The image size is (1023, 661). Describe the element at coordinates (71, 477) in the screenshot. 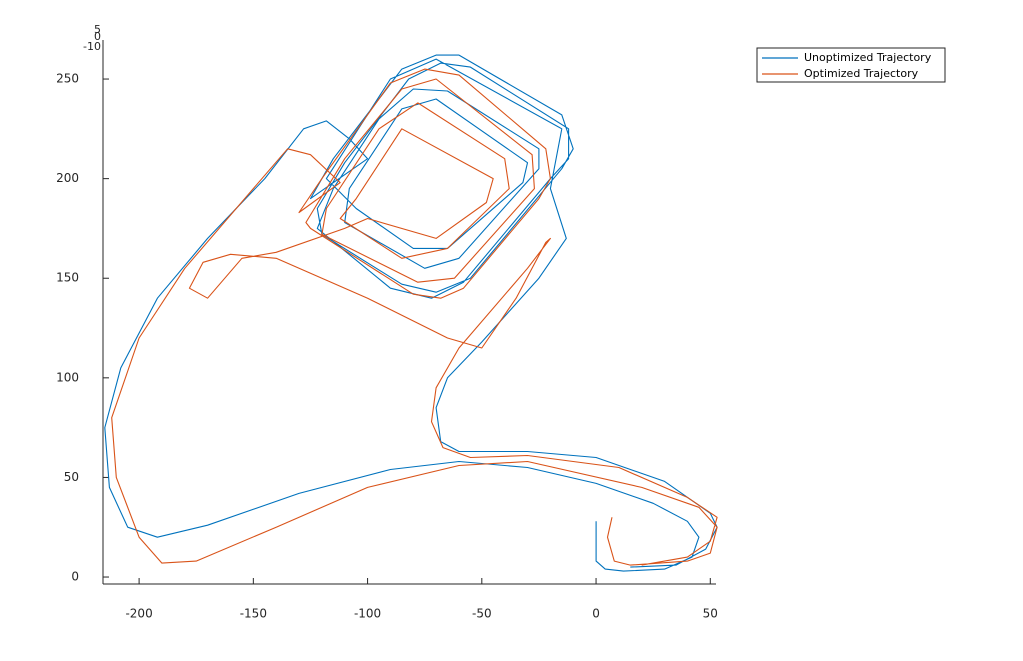

I see `y-tick-label: 50` at that location.